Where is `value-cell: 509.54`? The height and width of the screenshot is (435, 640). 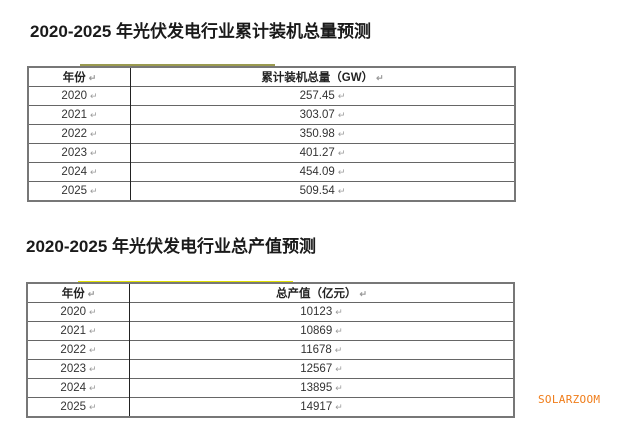
value-cell: 509.54 is located at coordinates (317, 191).